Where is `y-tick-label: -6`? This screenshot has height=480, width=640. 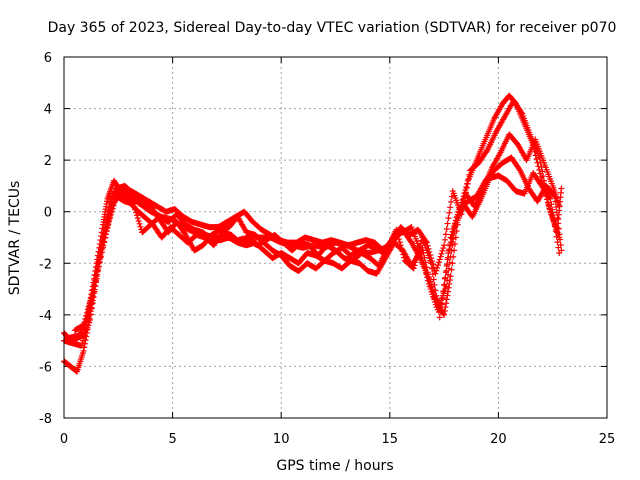 y-tick-label: -6 is located at coordinates (45, 367).